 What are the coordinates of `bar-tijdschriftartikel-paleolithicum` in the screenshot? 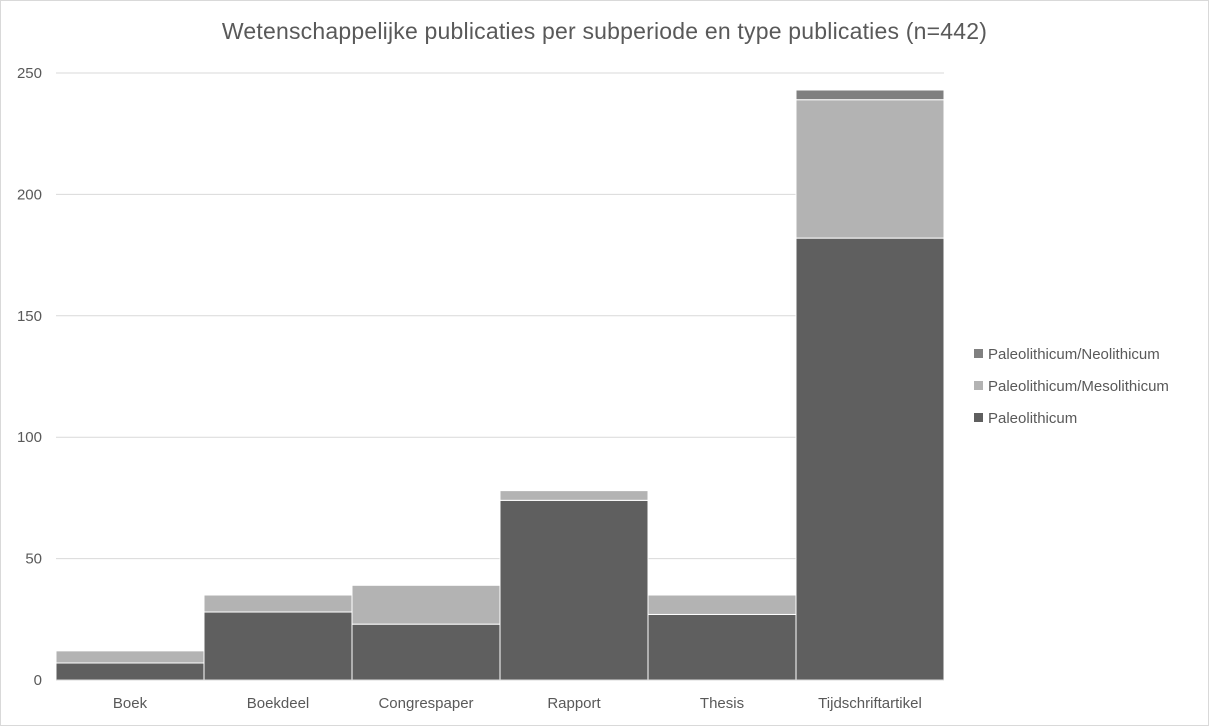 It's located at (870, 459).